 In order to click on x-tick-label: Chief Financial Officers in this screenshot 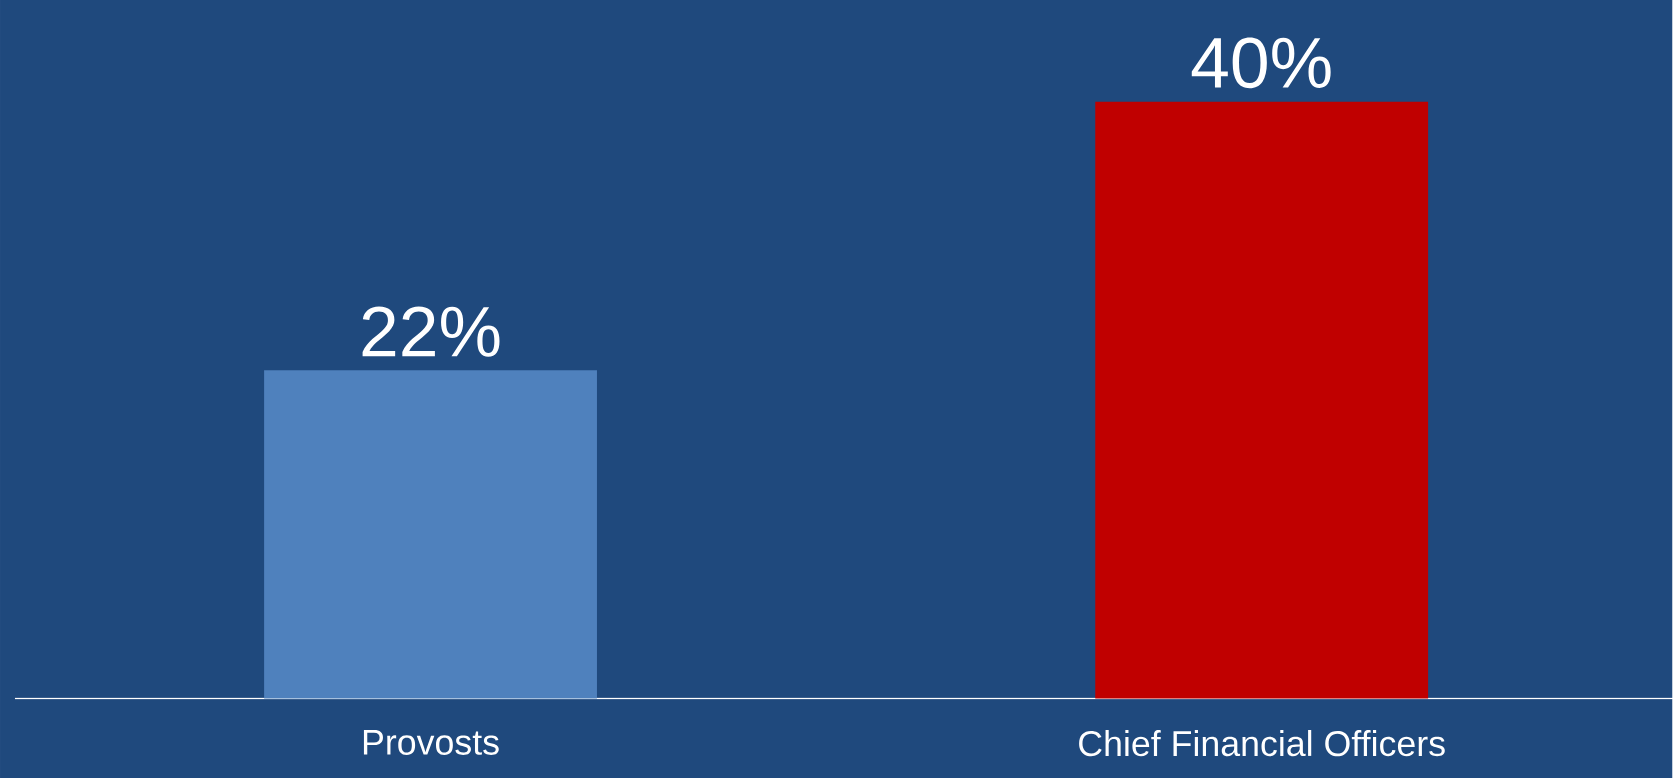, I will do `click(1262, 743)`.